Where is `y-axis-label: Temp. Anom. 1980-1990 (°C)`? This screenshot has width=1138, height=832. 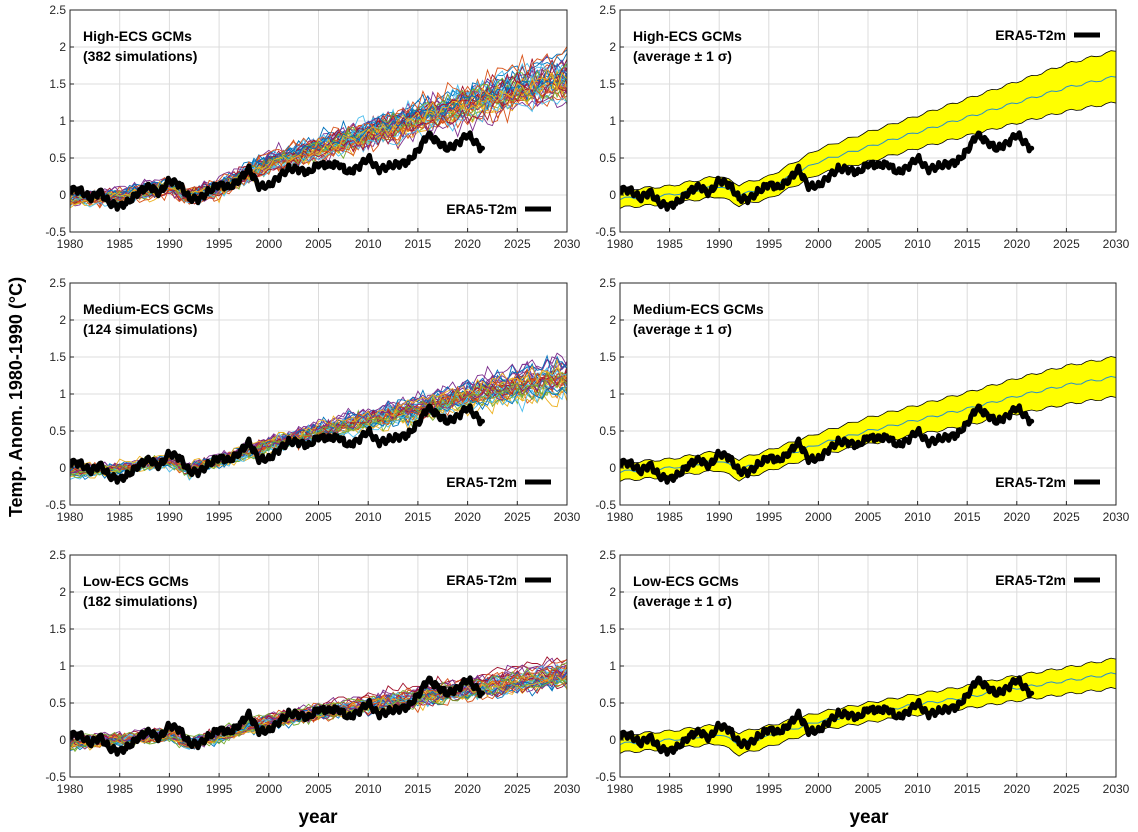 y-axis-label: Temp. Anom. 1980-1990 (°C) is located at coordinates (16, 397).